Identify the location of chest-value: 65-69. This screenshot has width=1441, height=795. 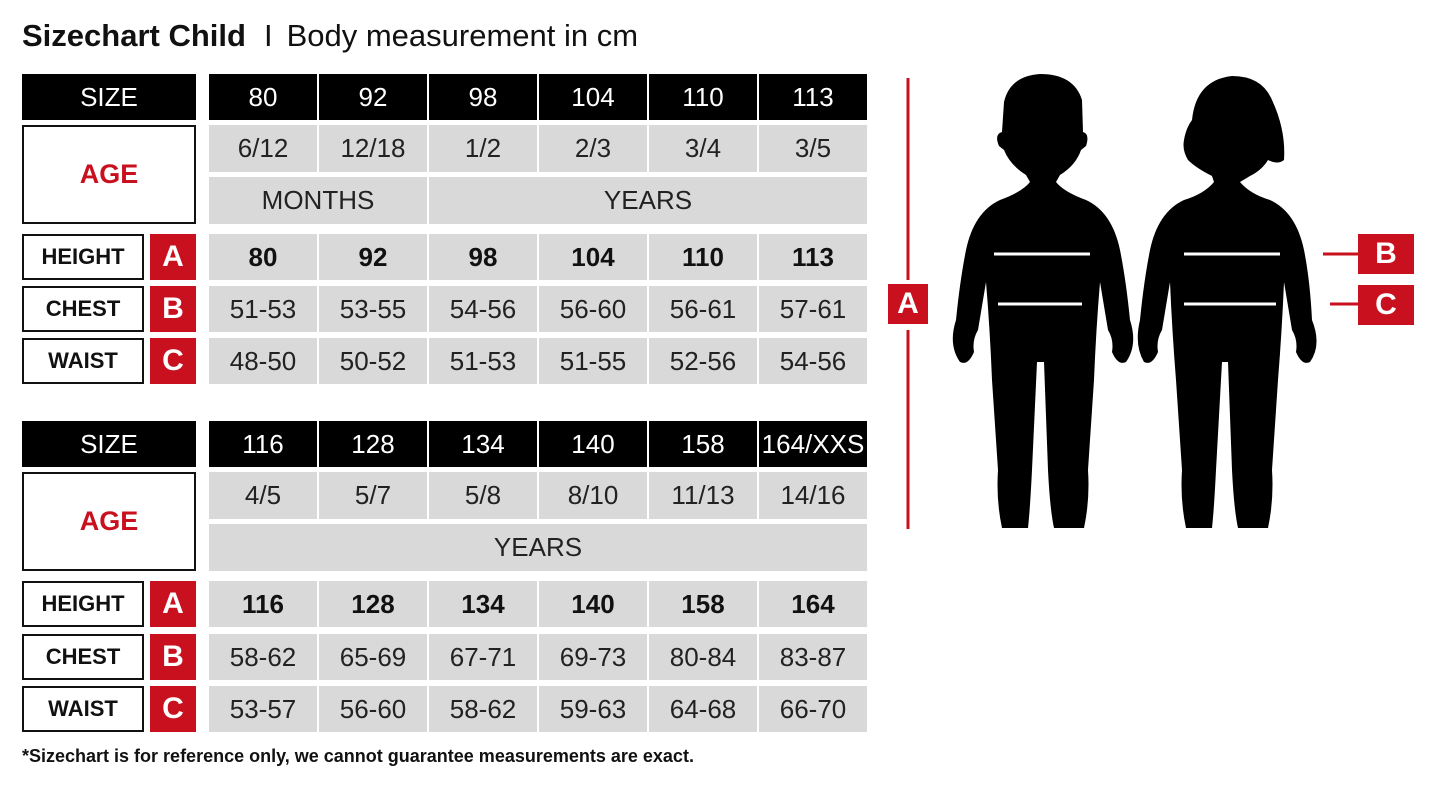
(373, 657).